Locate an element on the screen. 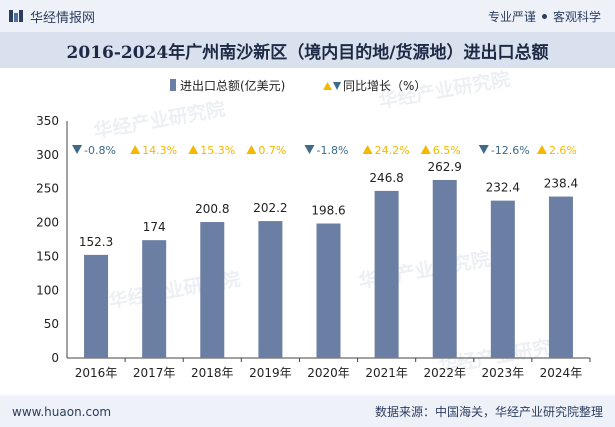 The height and width of the screenshot is (427, 615). watermark-text-0: 华经产业研究院 is located at coordinates (159, 120).